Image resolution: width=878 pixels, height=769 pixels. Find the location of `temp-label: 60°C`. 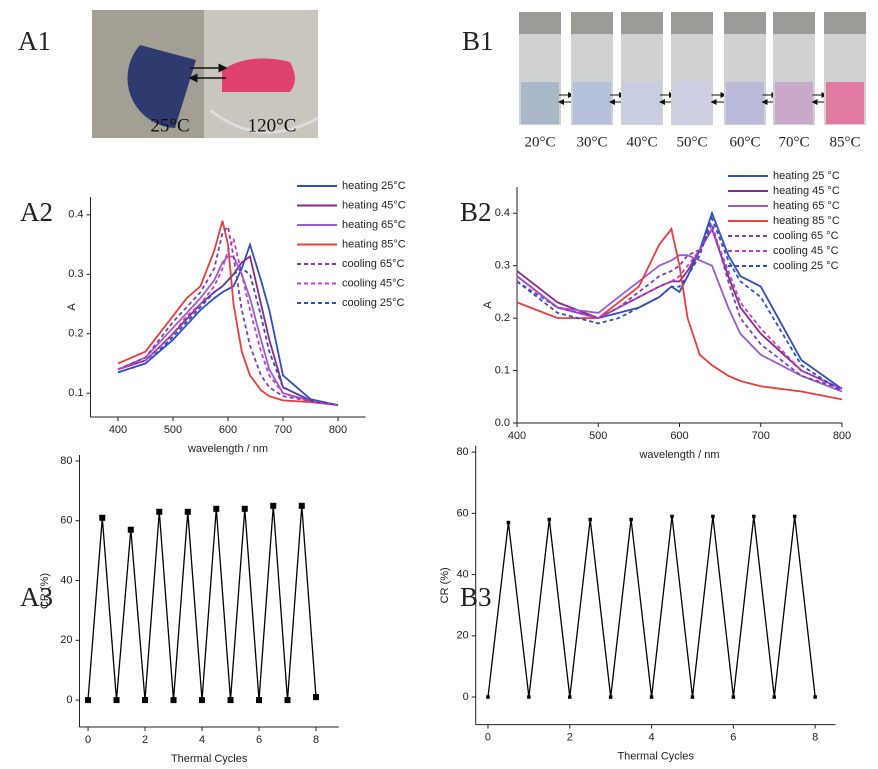

temp-label: 60°C is located at coordinates (744, 142).